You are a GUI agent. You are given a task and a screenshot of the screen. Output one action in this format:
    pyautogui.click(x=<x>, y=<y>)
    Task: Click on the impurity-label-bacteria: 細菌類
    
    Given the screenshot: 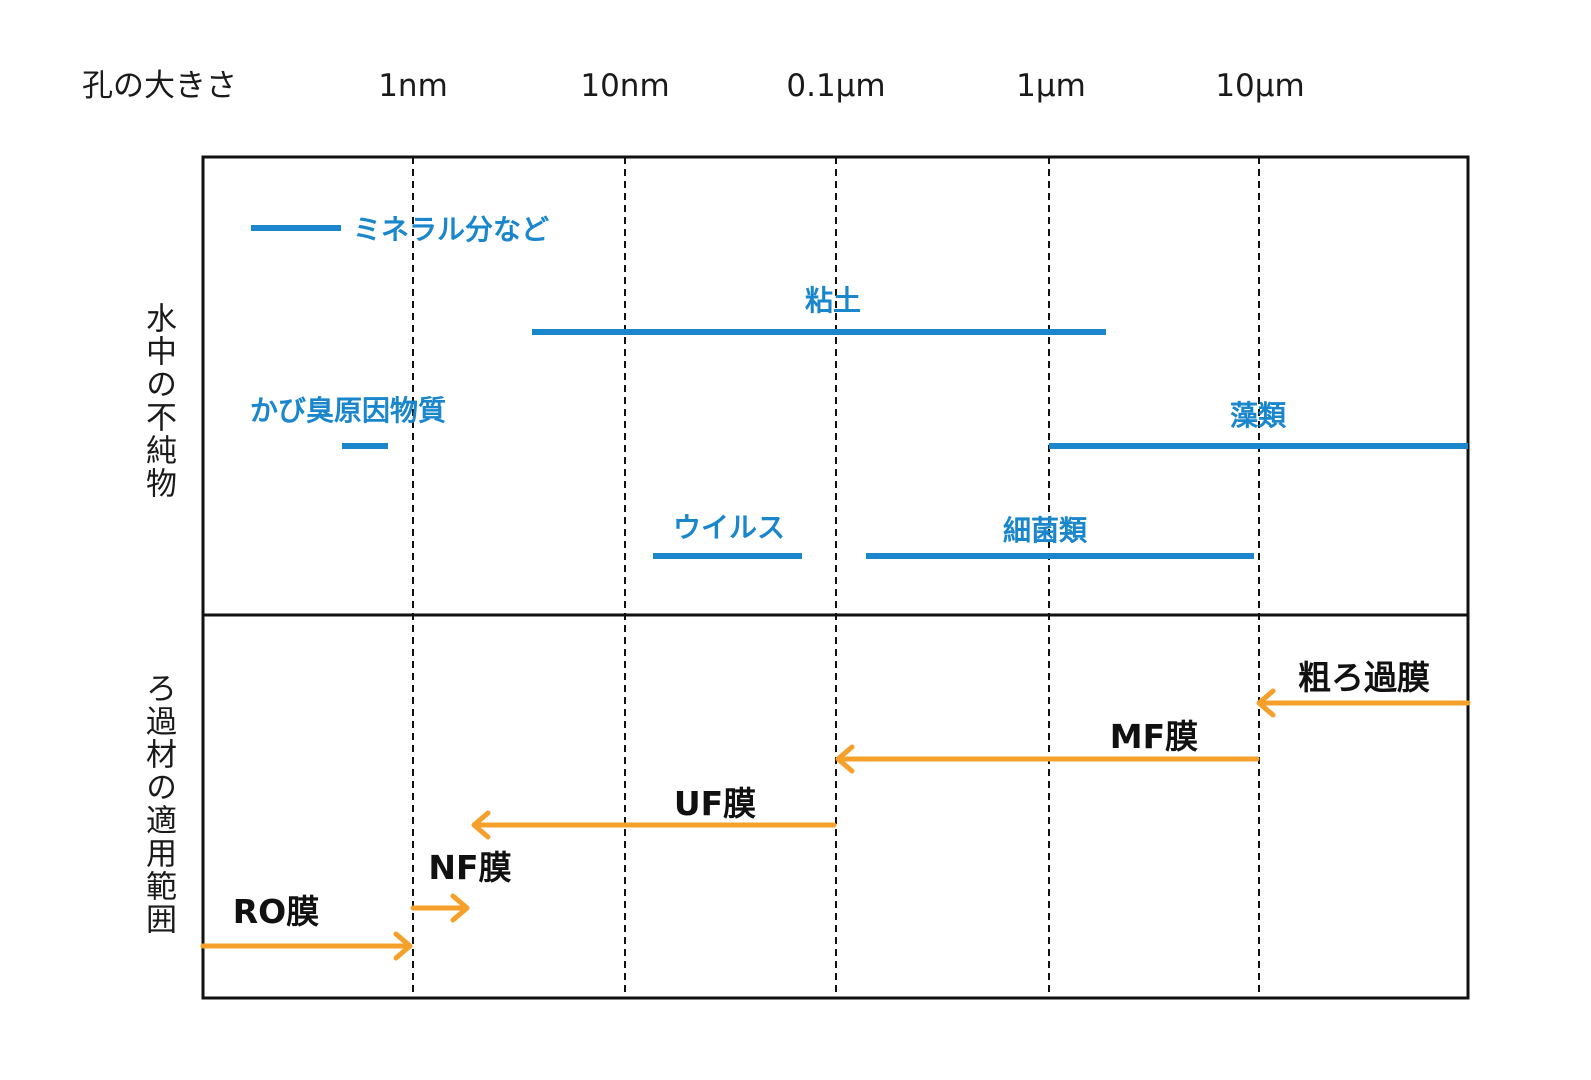 What is the action you would take?
    pyautogui.click(x=1045, y=530)
    